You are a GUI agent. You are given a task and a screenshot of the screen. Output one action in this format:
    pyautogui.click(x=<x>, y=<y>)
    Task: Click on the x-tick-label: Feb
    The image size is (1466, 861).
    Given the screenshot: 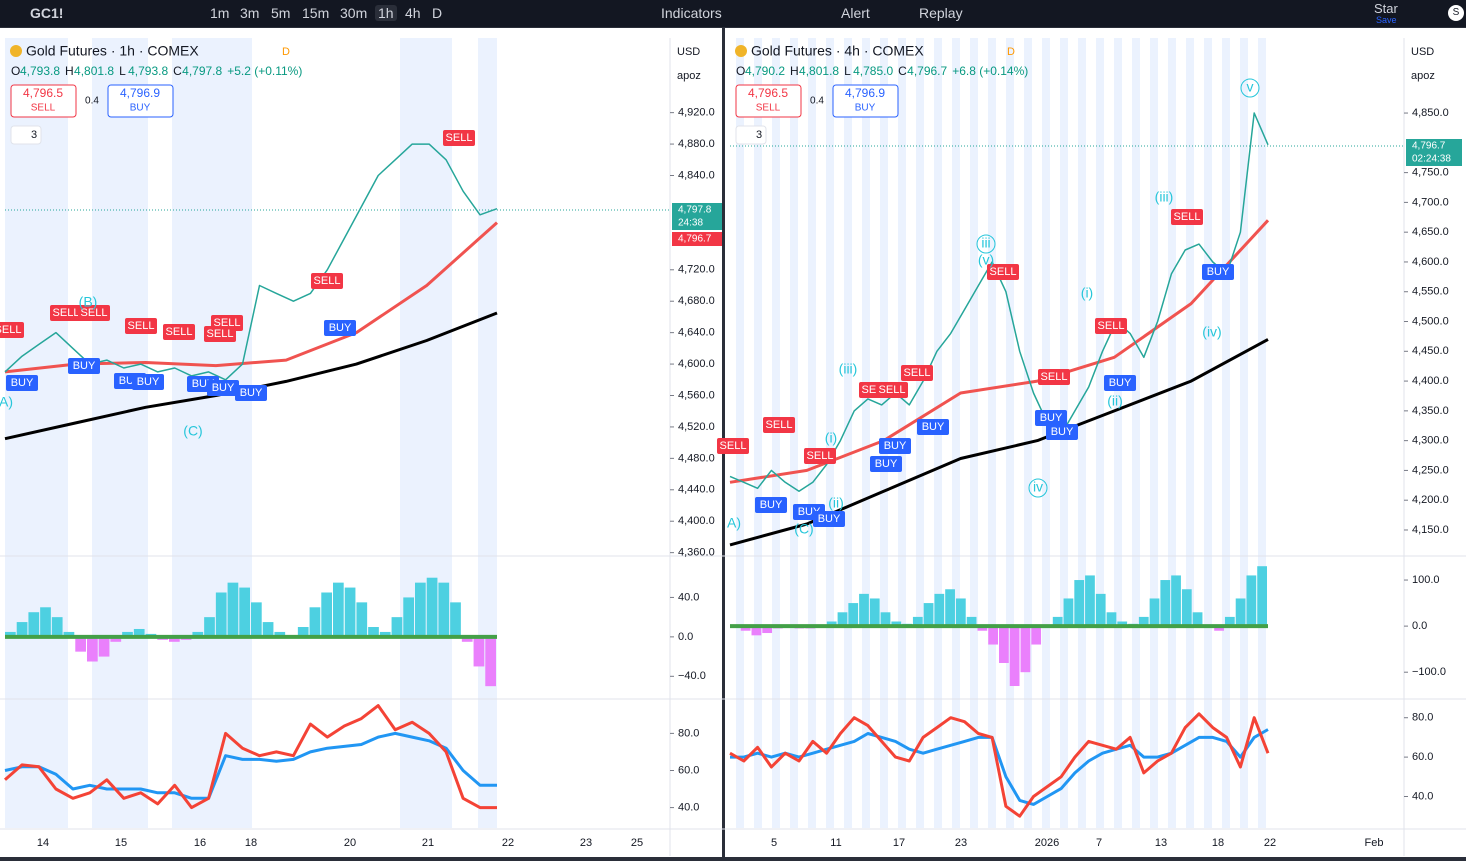 What is the action you would take?
    pyautogui.click(x=1374, y=843)
    